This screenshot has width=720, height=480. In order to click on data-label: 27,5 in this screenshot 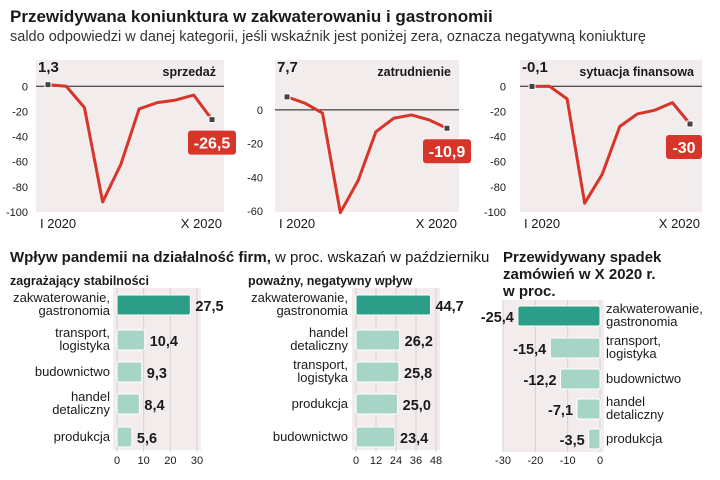, I will do `click(209, 307)`.